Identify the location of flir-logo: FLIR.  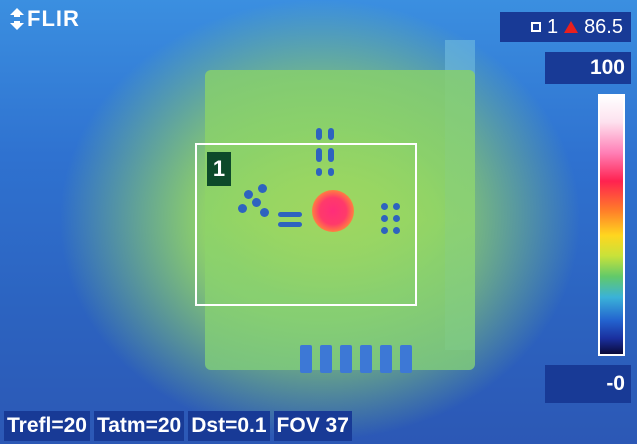
(45, 19).